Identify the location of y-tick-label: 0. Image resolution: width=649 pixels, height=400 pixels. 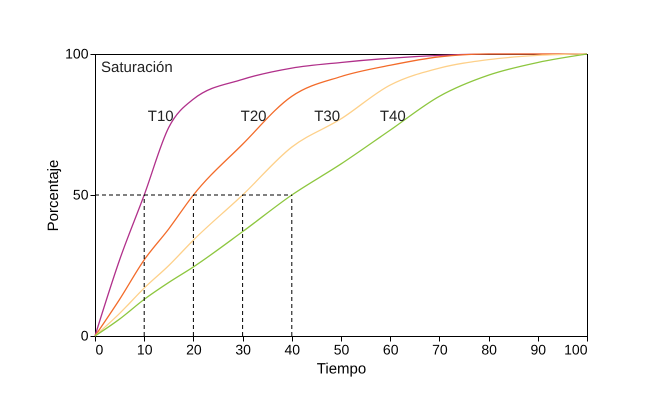
(84, 336).